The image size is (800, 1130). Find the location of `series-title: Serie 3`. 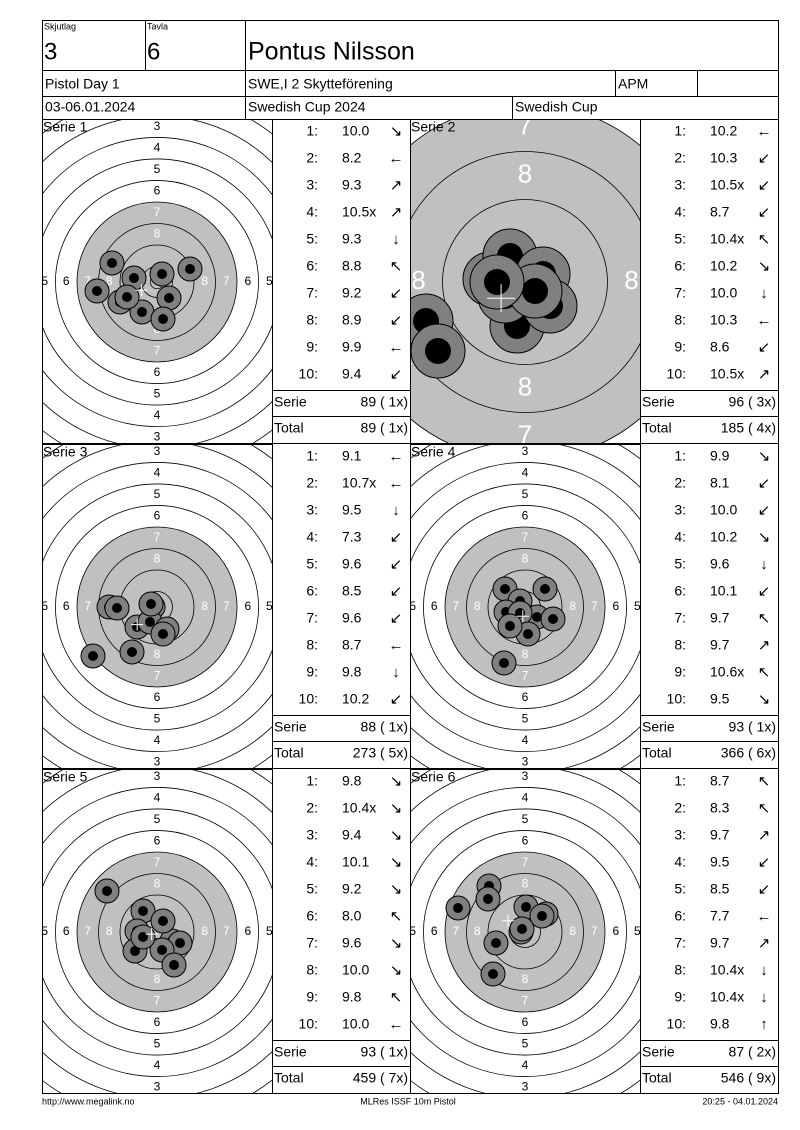

series-title: Serie 3 is located at coordinates (65, 452).